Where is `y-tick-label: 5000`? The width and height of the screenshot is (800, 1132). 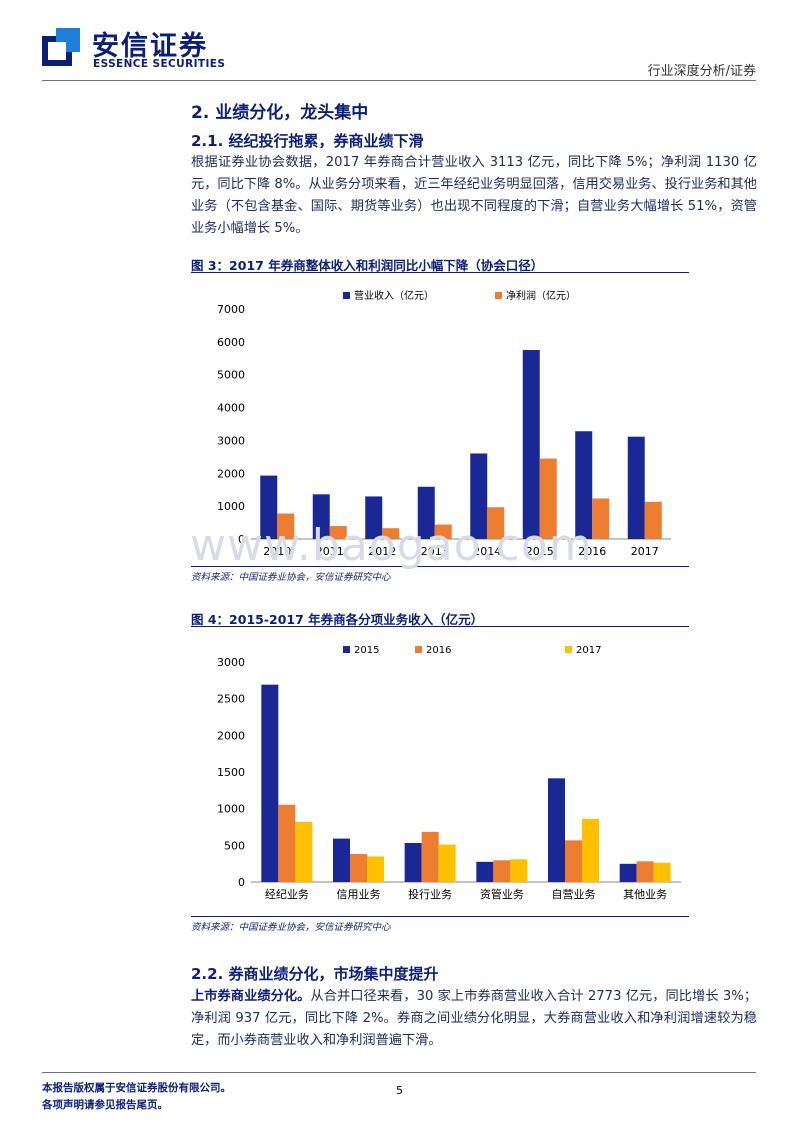
y-tick-label: 5000 is located at coordinates (231, 375).